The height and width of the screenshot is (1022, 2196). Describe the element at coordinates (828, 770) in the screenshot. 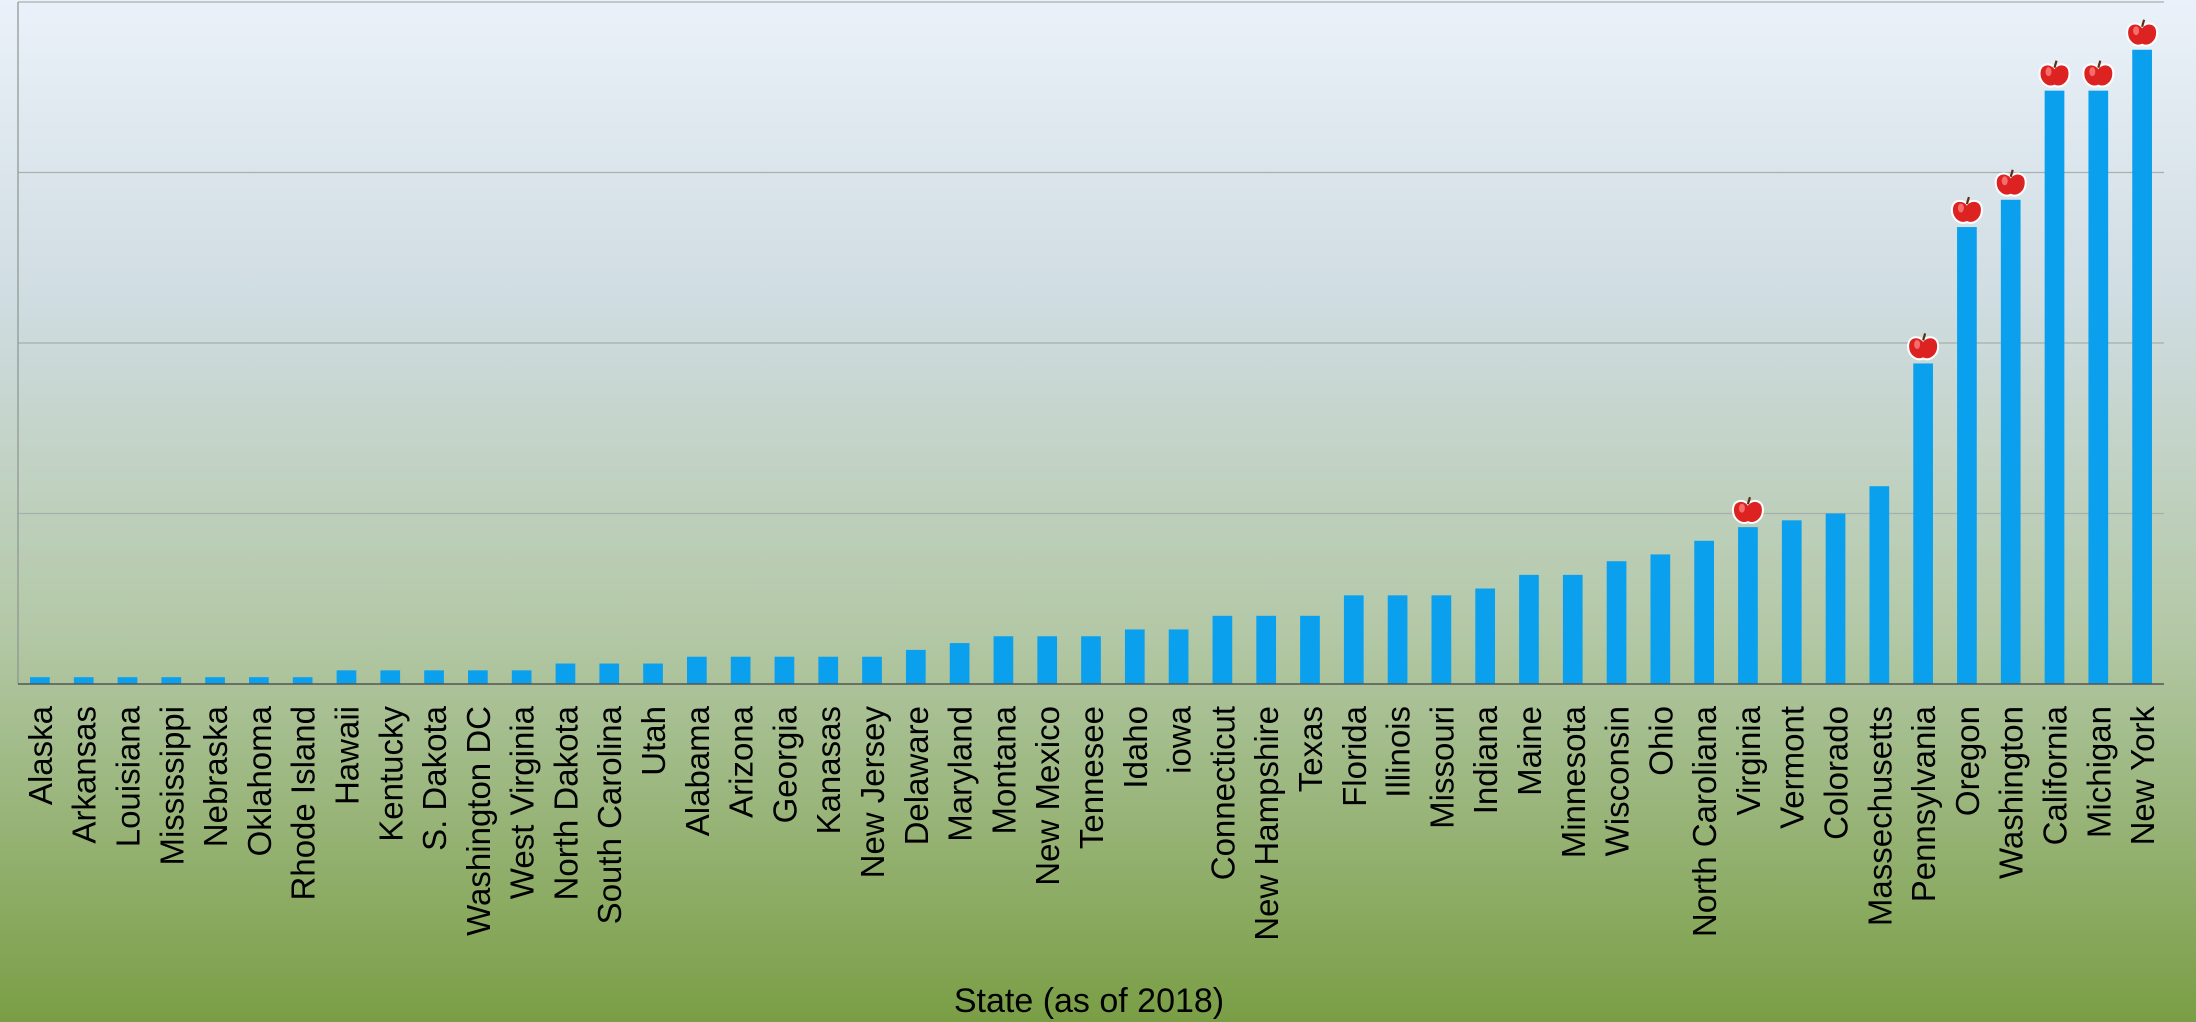

I see `x-tick-label: Kanasas` at that location.